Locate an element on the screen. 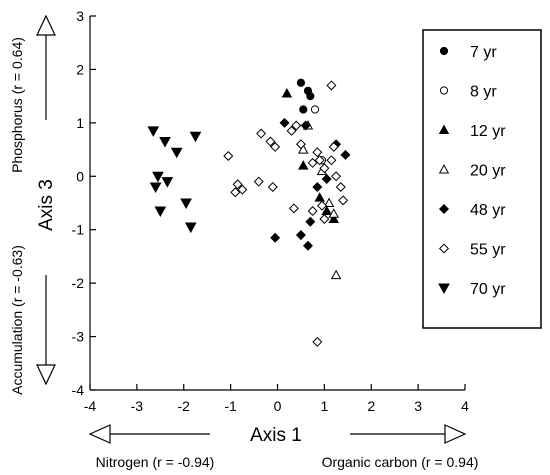  legend-label: 8 yr is located at coordinates (483, 92).